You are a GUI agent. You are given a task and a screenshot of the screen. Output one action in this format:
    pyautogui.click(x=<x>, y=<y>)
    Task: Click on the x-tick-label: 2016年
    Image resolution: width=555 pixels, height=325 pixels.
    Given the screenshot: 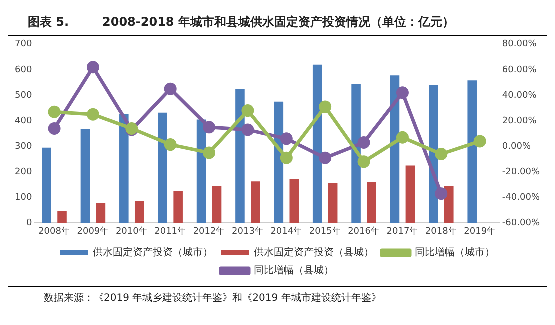 What is the action you would take?
    pyautogui.click(x=364, y=231)
    